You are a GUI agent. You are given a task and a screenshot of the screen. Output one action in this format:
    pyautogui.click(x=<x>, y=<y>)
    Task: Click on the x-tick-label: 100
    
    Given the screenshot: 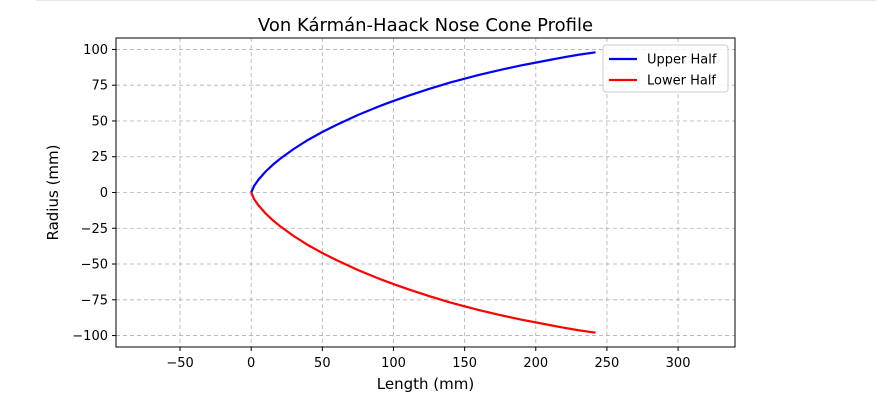 What is the action you would take?
    pyautogui.click(x=393, y=363)
    